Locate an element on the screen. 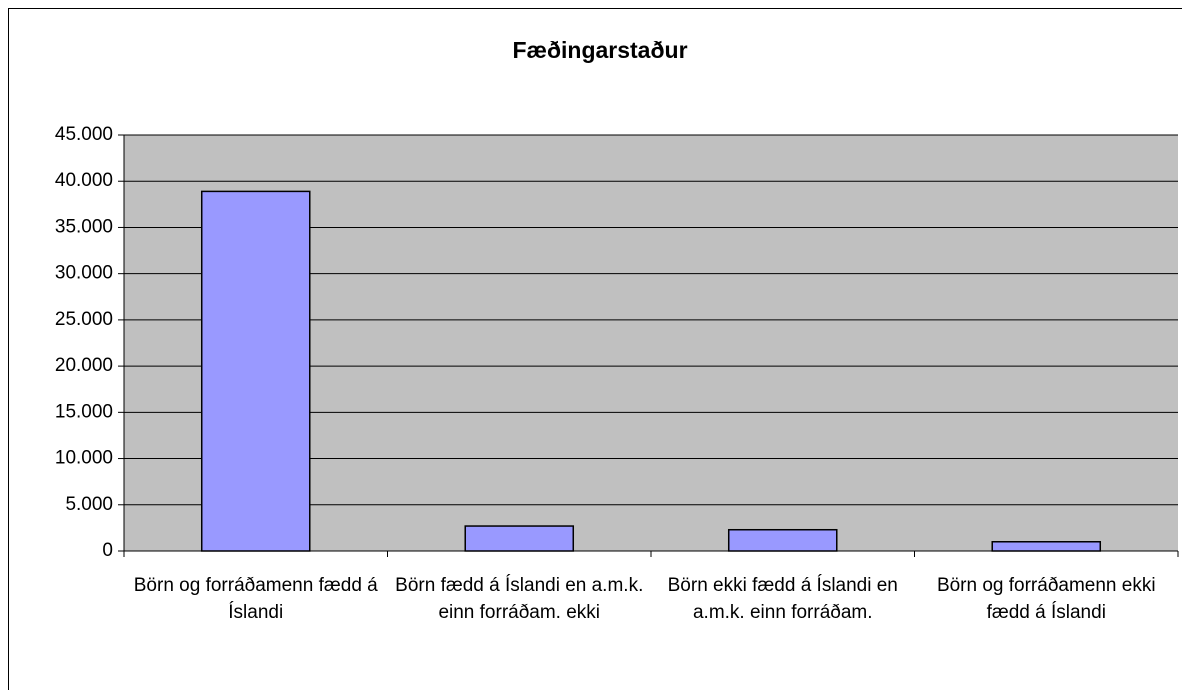  y-tick-label: 0 is located at coordinates (107, 550).